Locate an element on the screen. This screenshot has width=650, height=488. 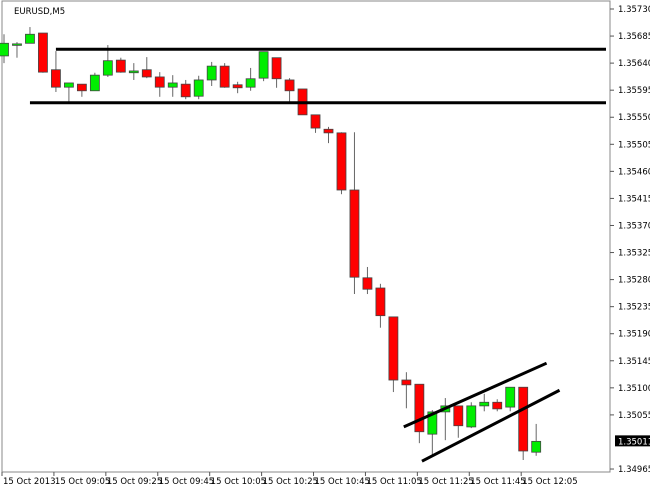
x-tick-label: 15 Oct 10:05 is located at coordinates (238, 482).